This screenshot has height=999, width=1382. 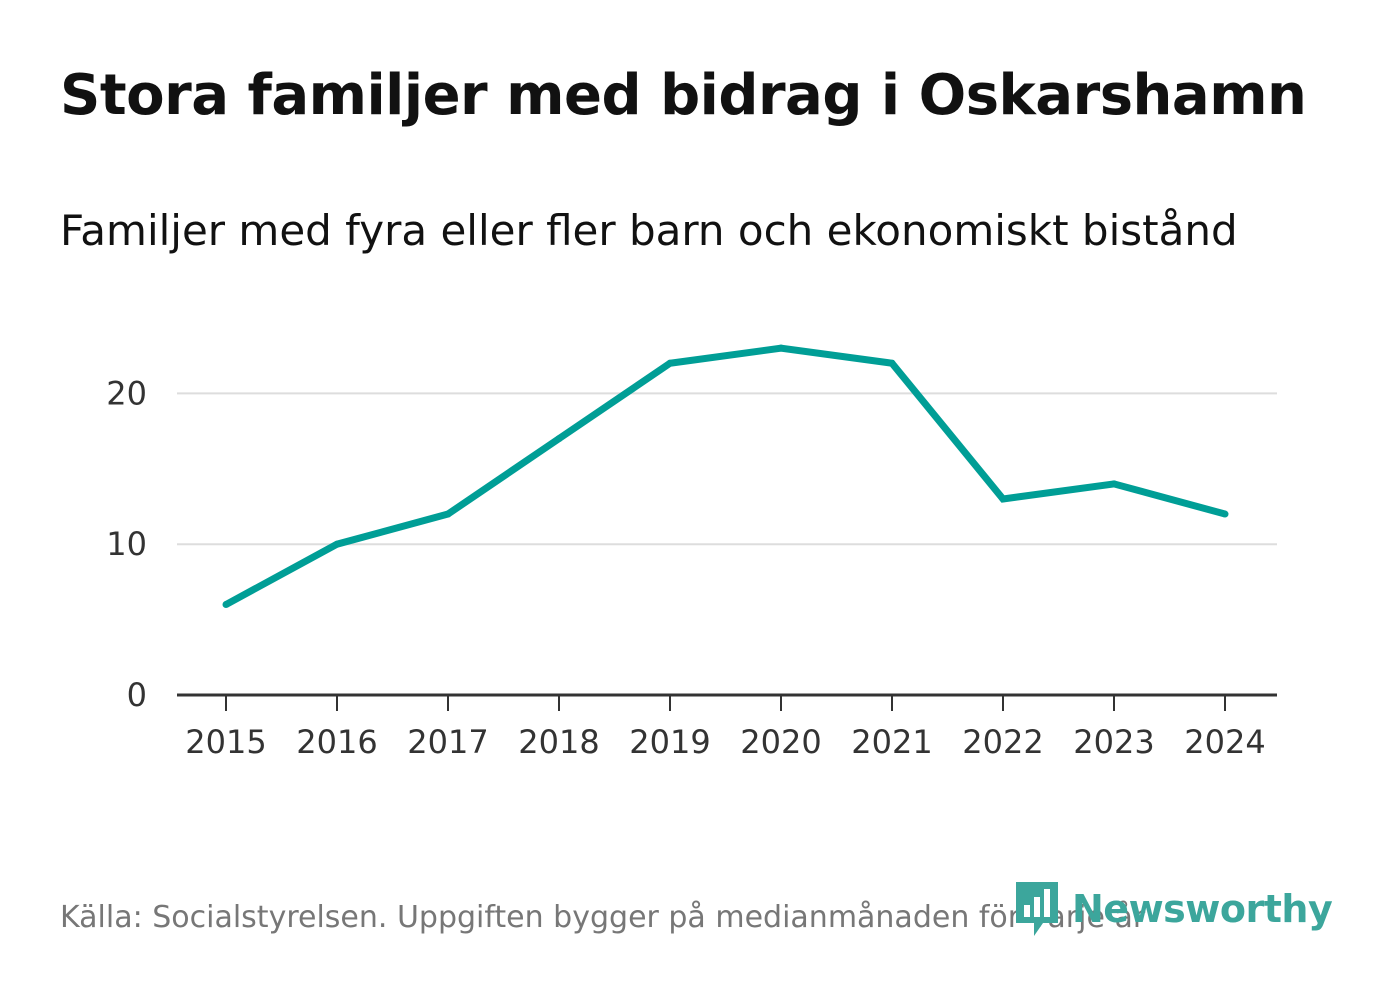 I want to click on x-tick-label-2023: 2023, so click(x=1113, y=742).